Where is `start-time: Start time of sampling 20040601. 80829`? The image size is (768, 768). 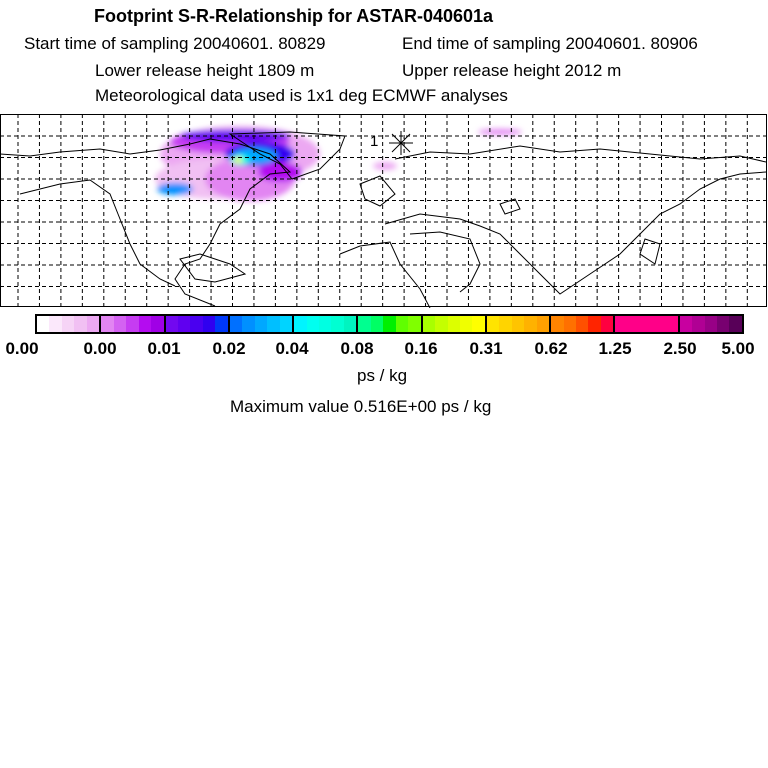
start-time: Start time of sampling 20040601. 80829 is located at coordinates (175, 43).